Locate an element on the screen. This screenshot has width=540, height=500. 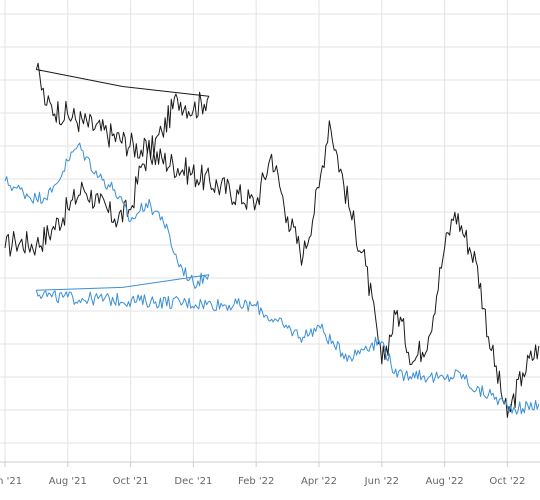
x-tick-label: Oct '21 is located at coordinates (131, 481).